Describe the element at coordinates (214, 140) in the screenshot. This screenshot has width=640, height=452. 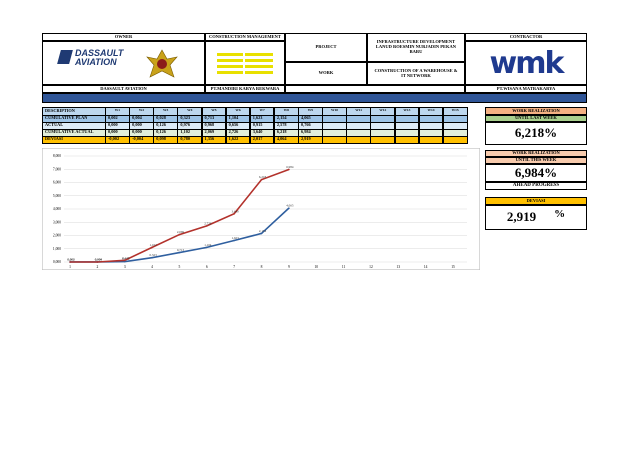
I see `table-cell: 1,356` at that location.